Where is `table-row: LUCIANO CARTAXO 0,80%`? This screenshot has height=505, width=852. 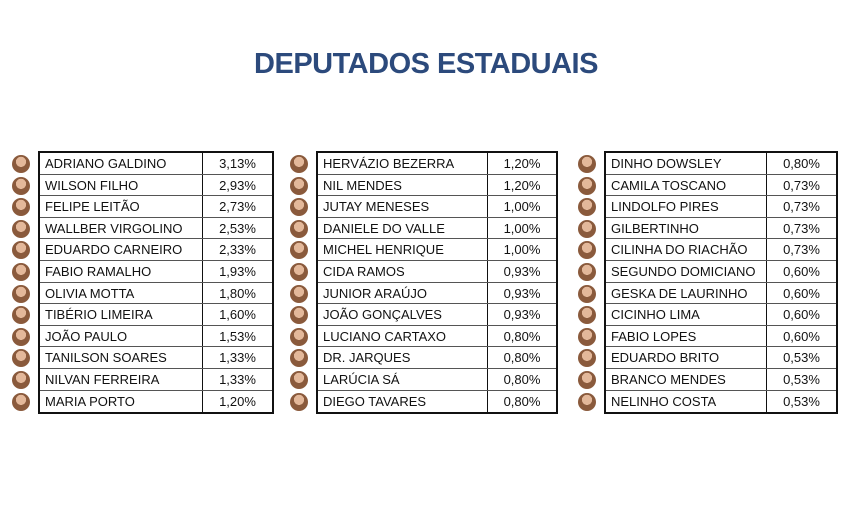 table-row: LUCIANO CARTAXO 0,80% is located at coordinates (437, 336).